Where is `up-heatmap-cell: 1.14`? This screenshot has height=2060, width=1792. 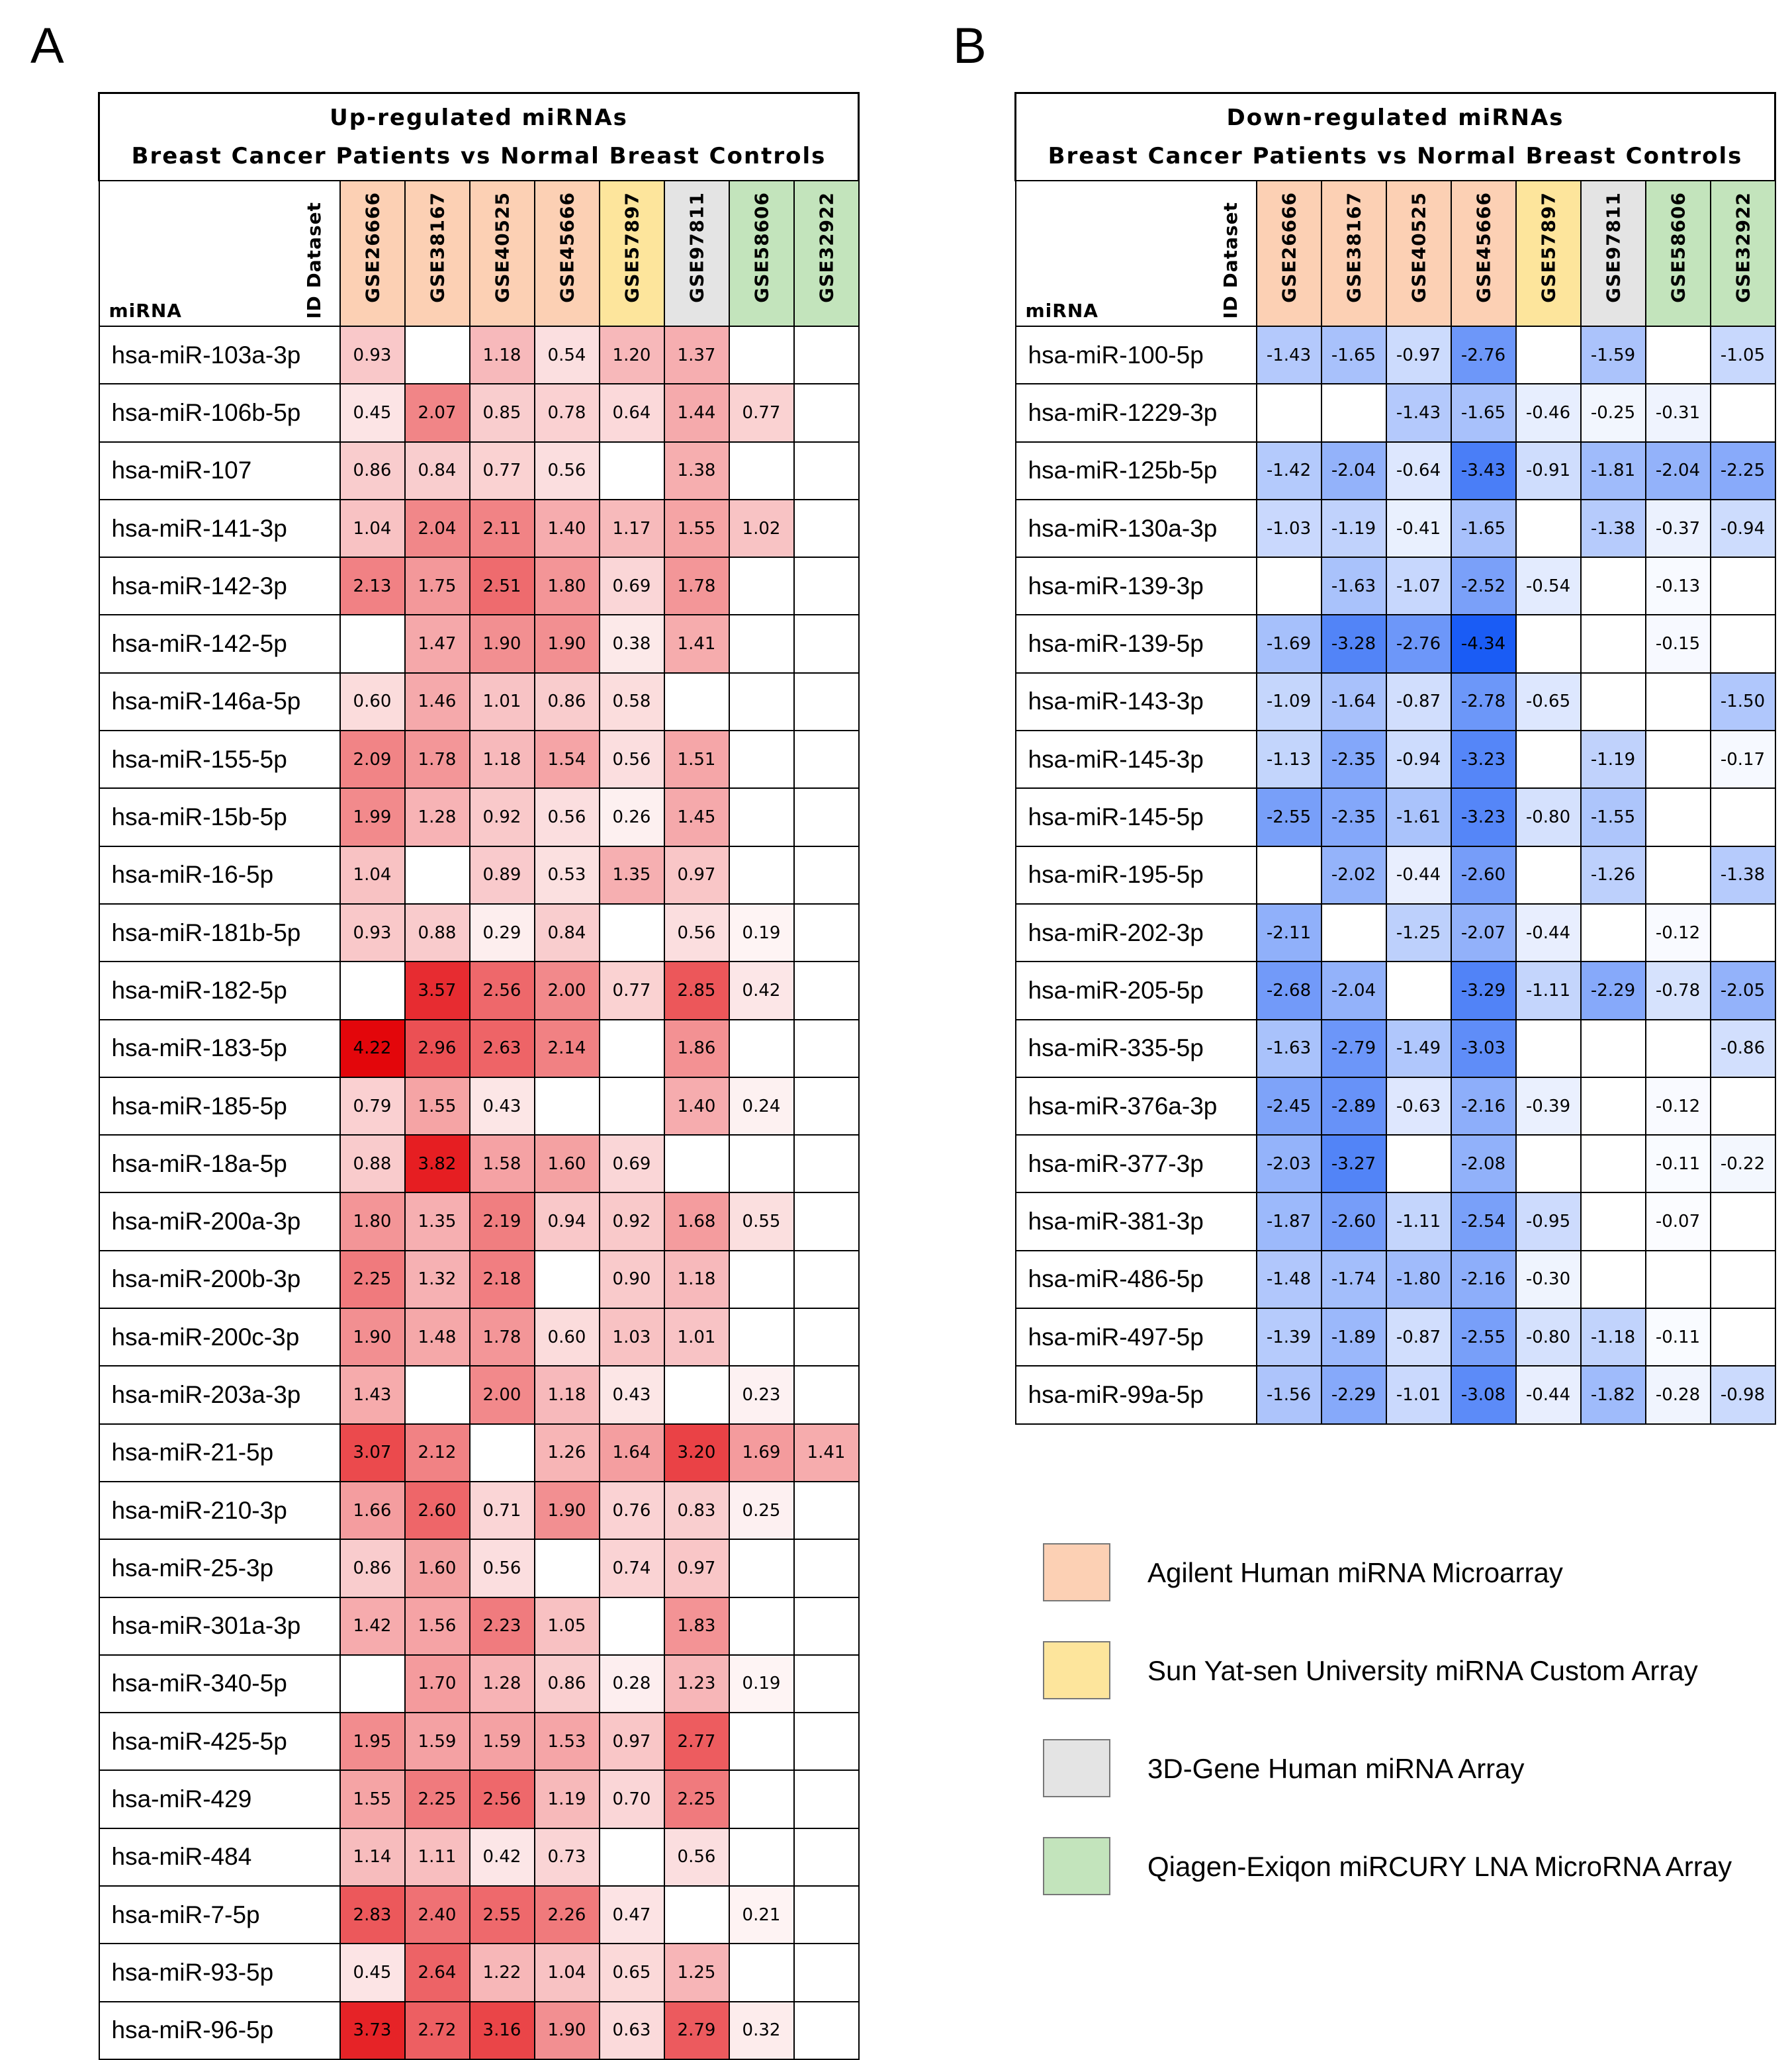 up-heatmap-cell: 1.14 is located at coordinates (372, 1857).